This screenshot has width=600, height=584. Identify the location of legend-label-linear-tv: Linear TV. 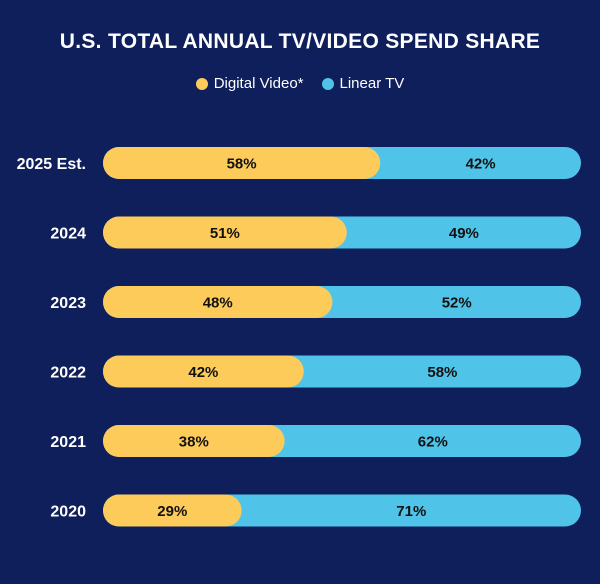
(372, 83).